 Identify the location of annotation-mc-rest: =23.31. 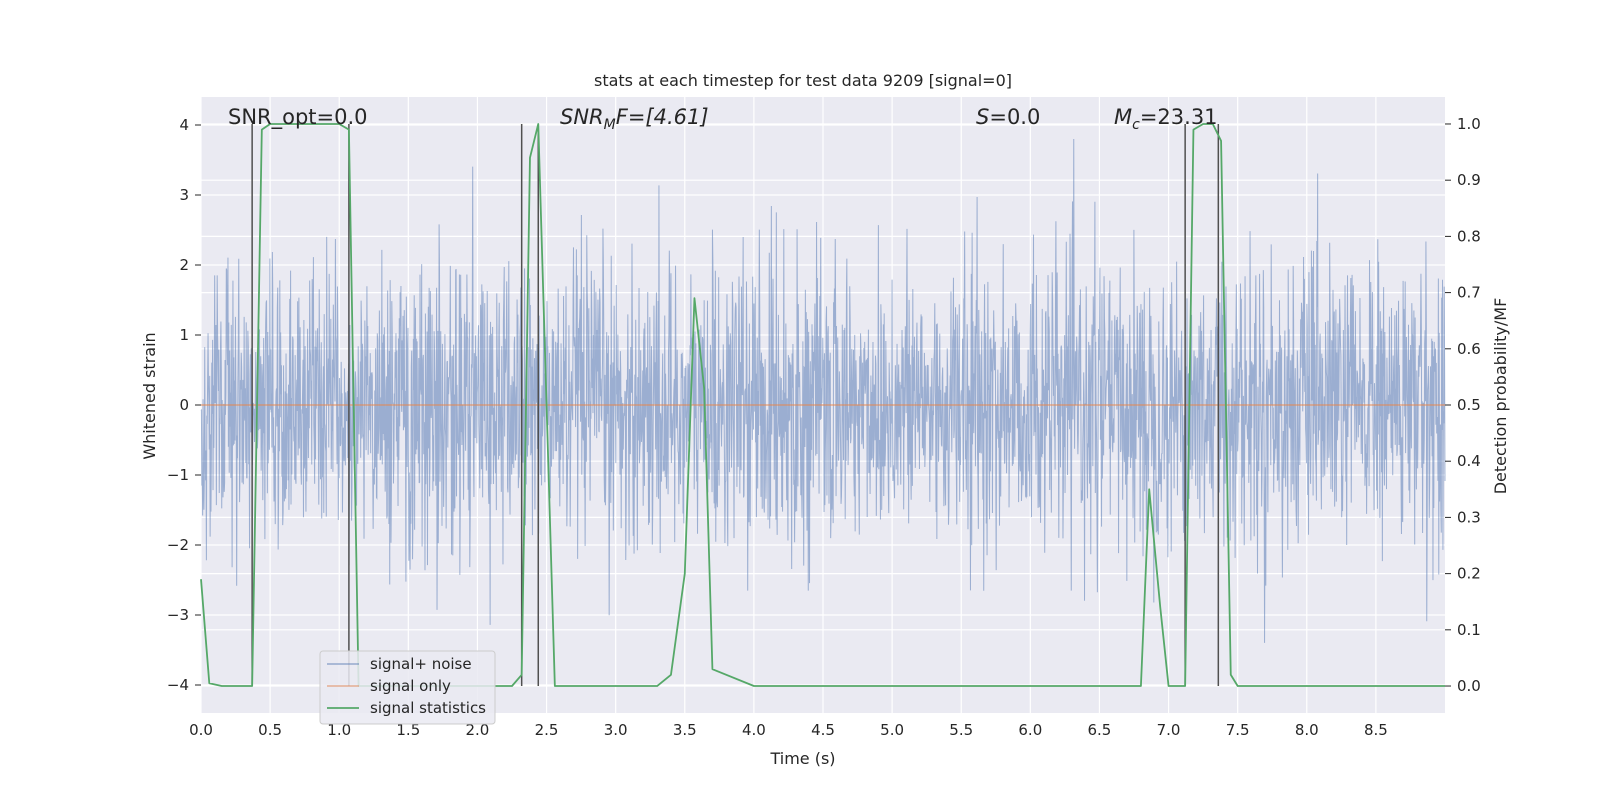
(1179, 117).